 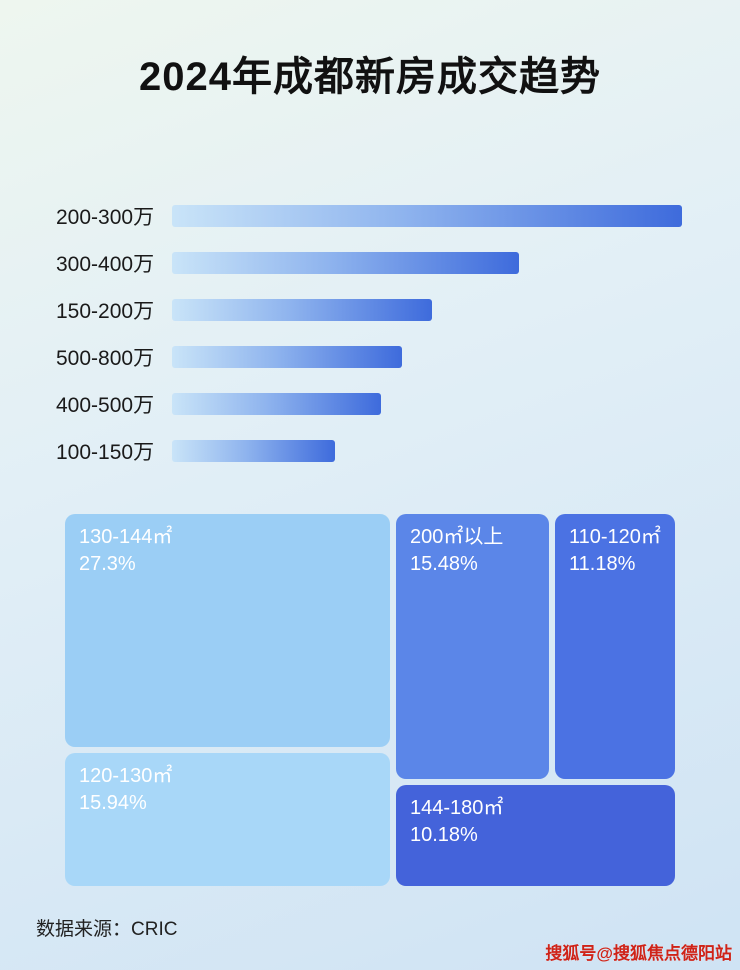 What do you see at coordinates (370, 77) in the screenshot?
I see `page-title: 2024年成都新房成交趋势` at bounding box center [370, 77].